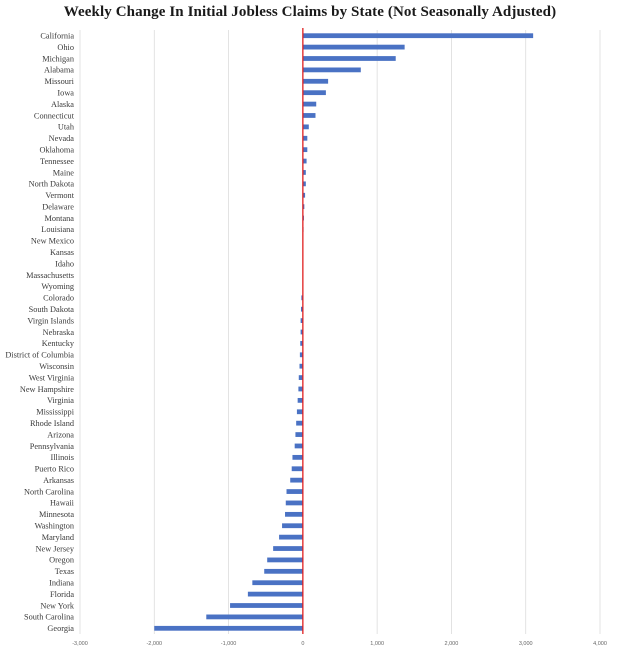 This screenshot has width=620, height=651. I want to click on category-label: Florida, so click(62, 594).